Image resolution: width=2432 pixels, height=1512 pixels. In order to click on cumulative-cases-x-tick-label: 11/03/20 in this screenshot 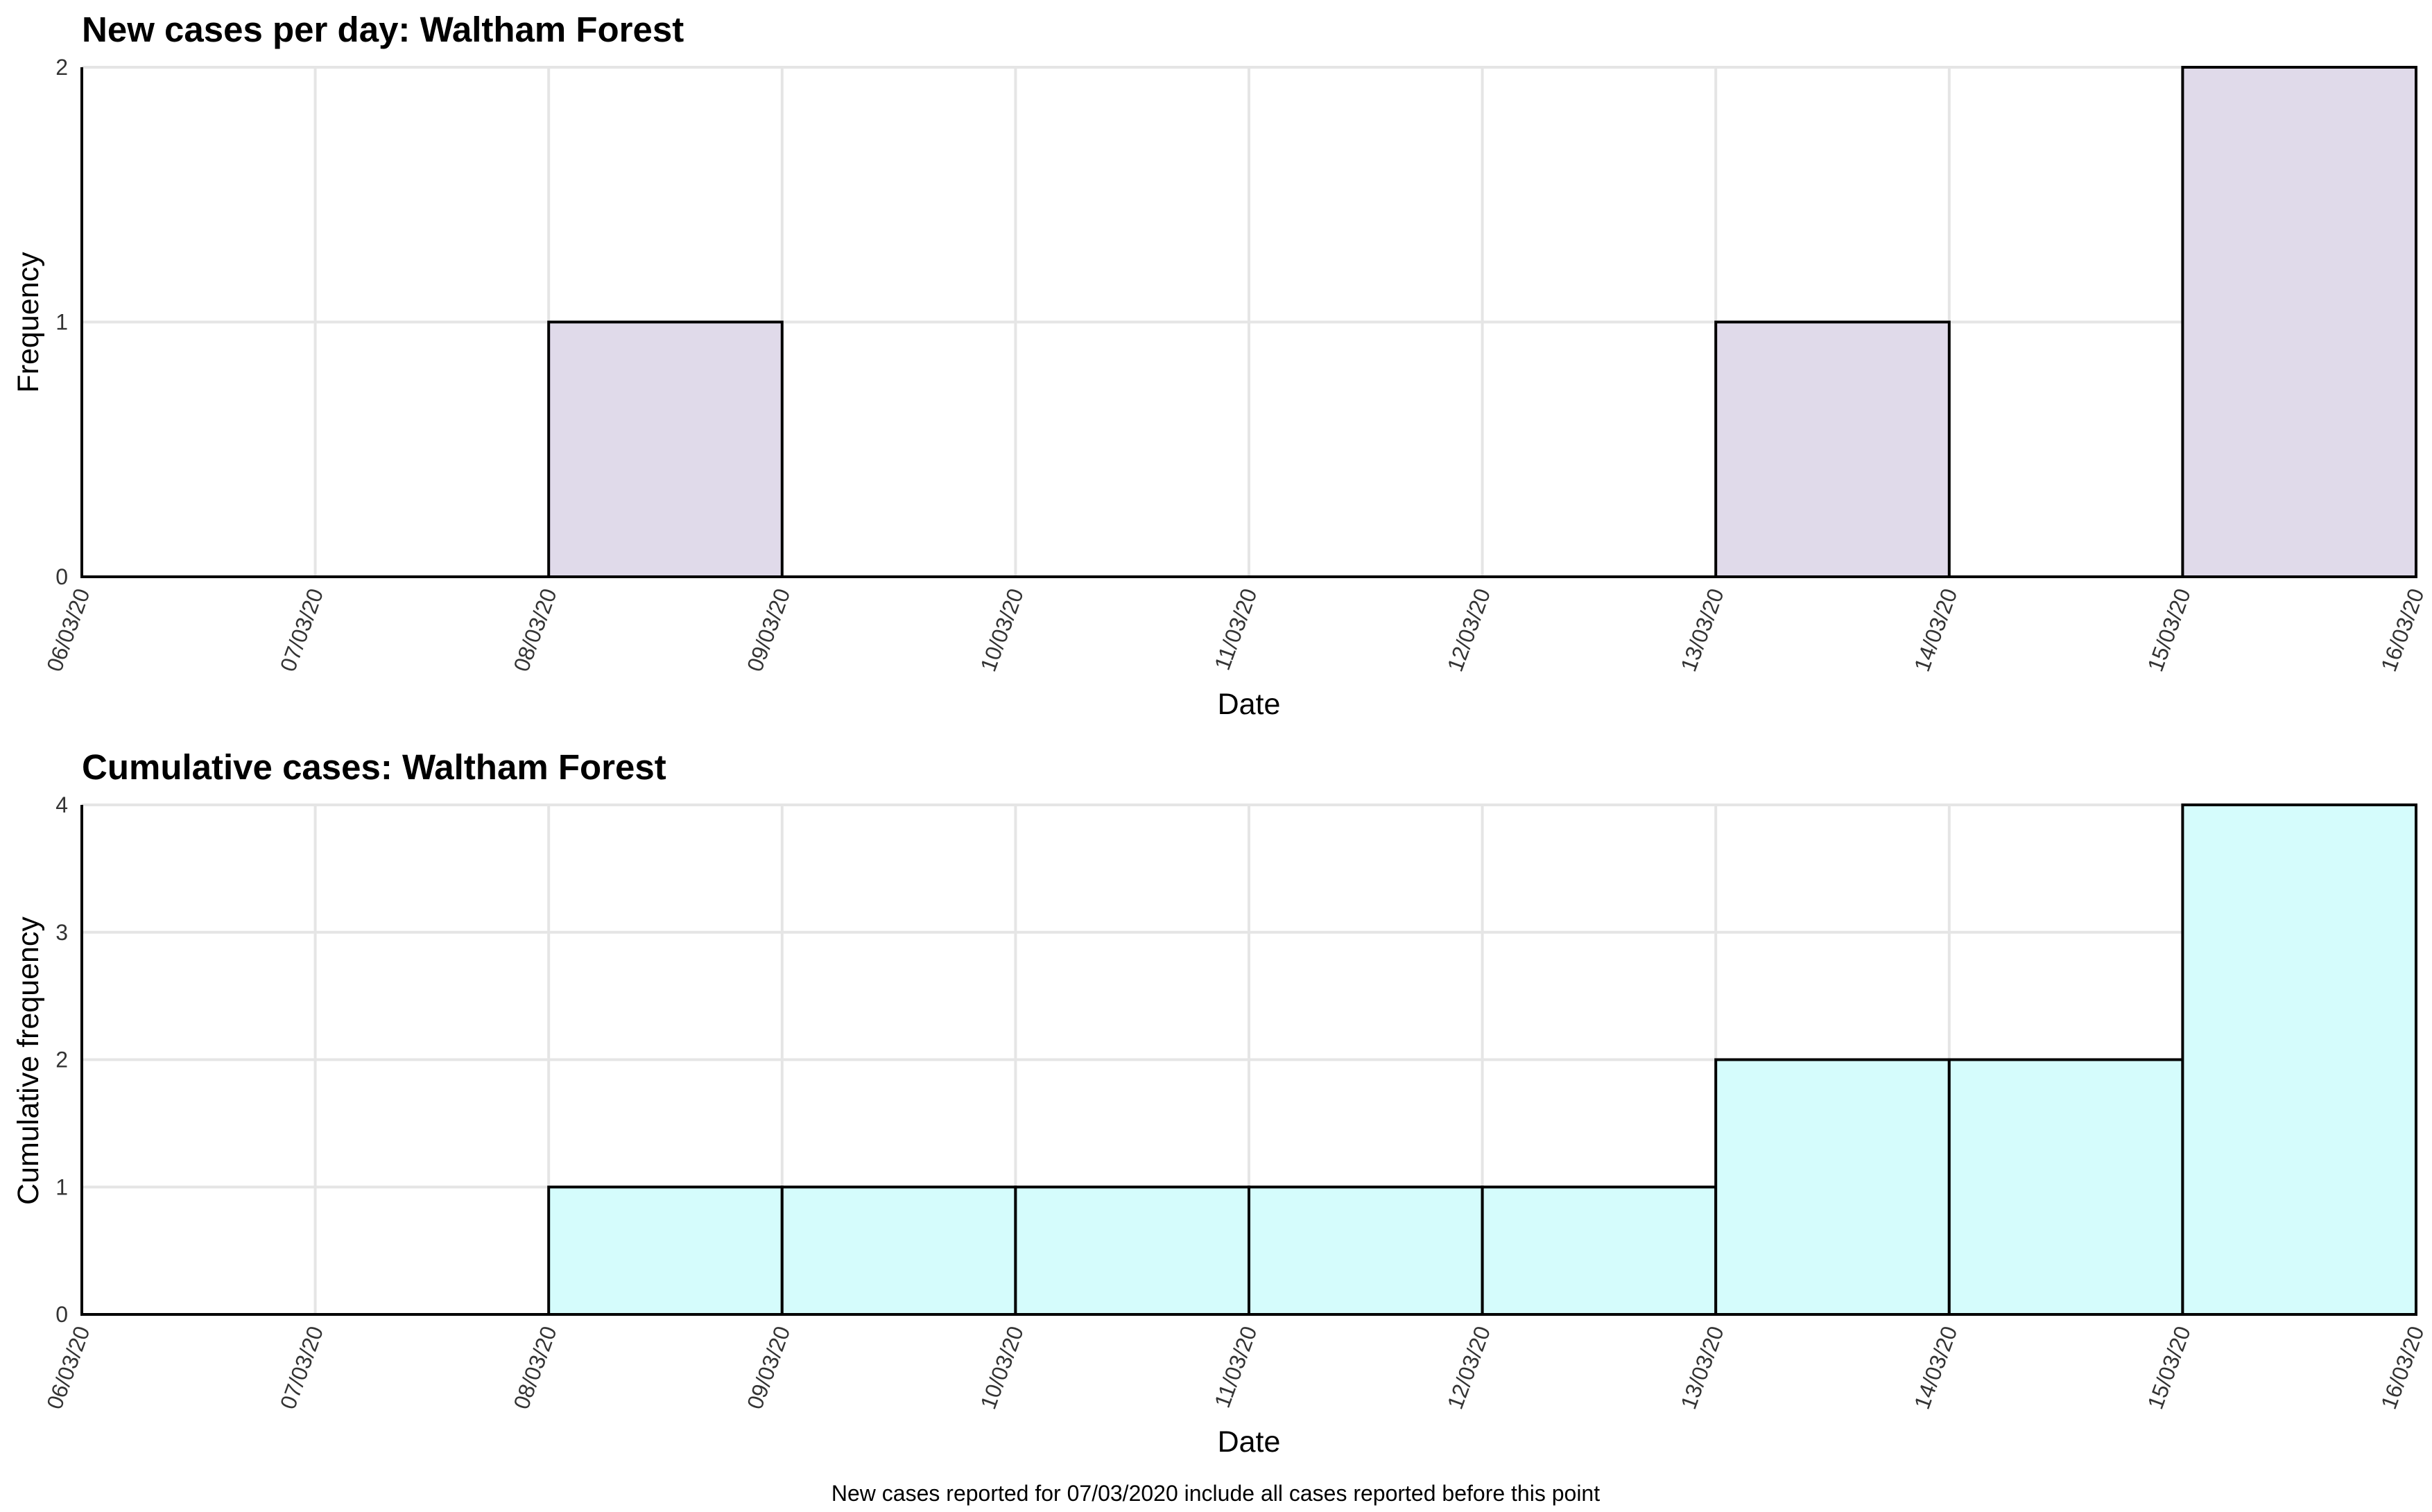, I will do `click(1235, 1367)`.